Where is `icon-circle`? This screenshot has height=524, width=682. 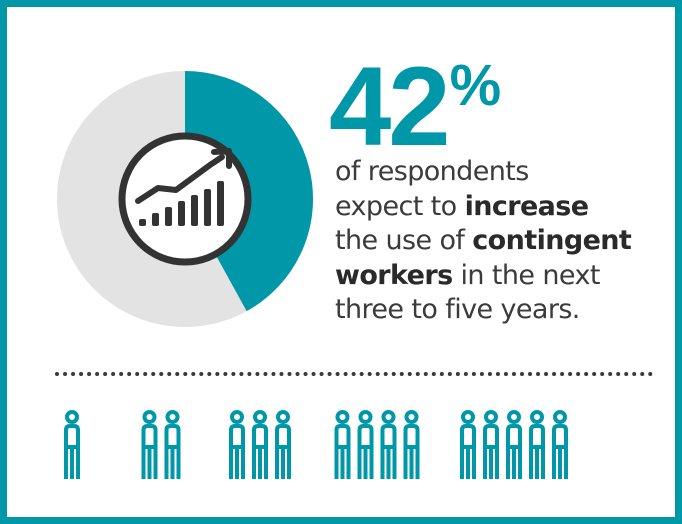 icon-circle is located at coordinates (185, 199).